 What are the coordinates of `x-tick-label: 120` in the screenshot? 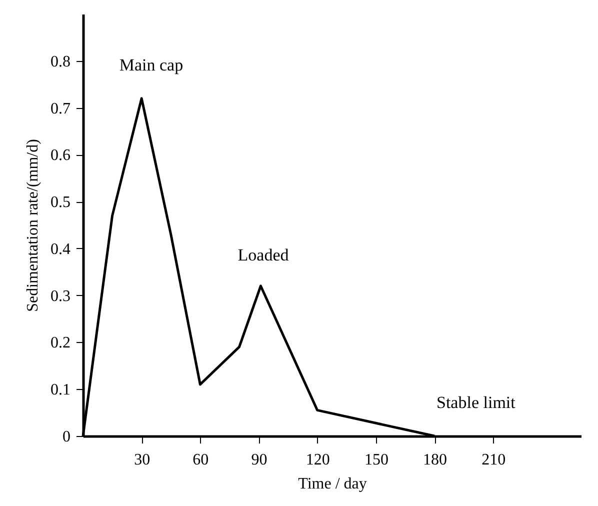 It's located at (318, 460).